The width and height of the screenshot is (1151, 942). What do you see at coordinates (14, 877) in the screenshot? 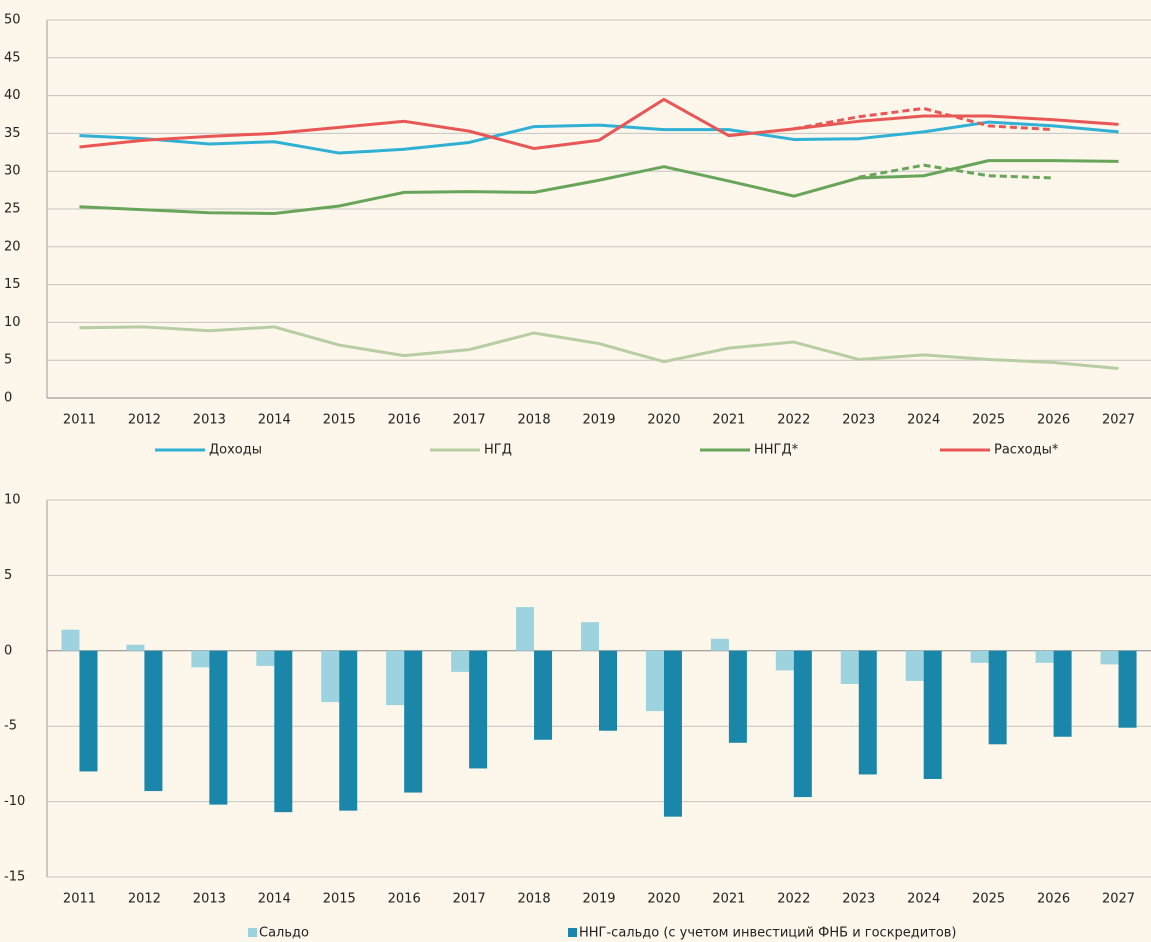
I see `y-tick-label: -15` at bounding box center [14, 877].